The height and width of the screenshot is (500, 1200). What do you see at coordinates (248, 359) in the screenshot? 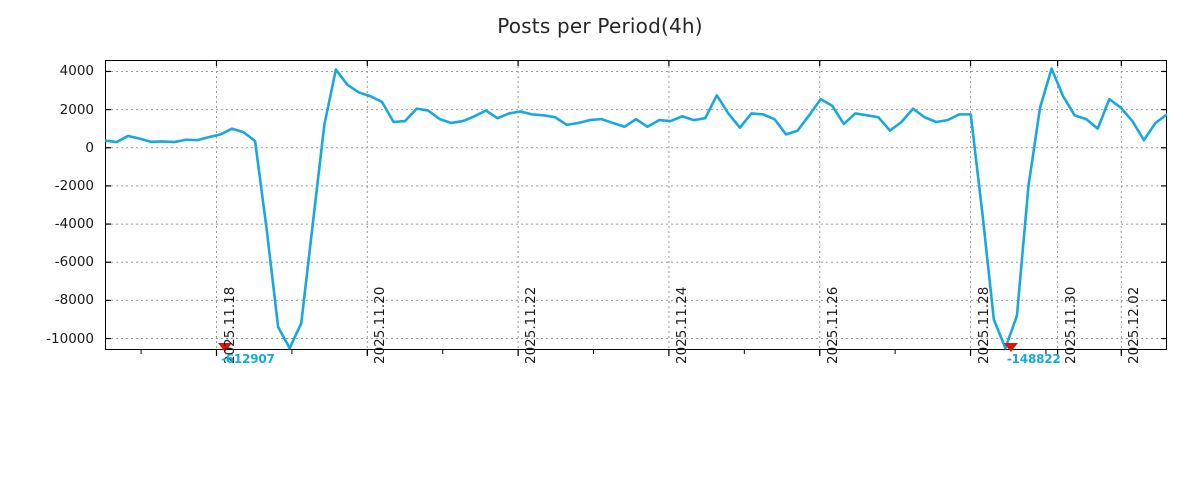
I see `annotation-value-label: -612907` at bounding box center [248, 359].